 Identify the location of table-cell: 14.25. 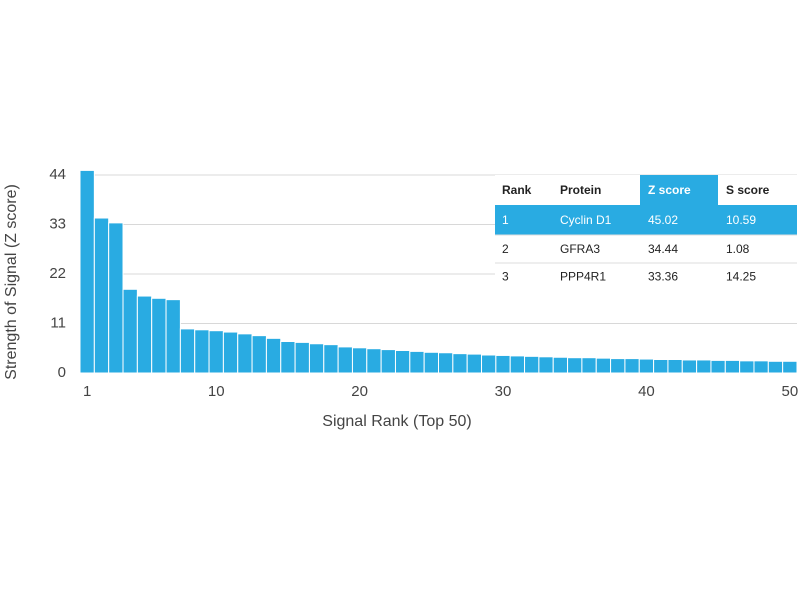
(741, 277).